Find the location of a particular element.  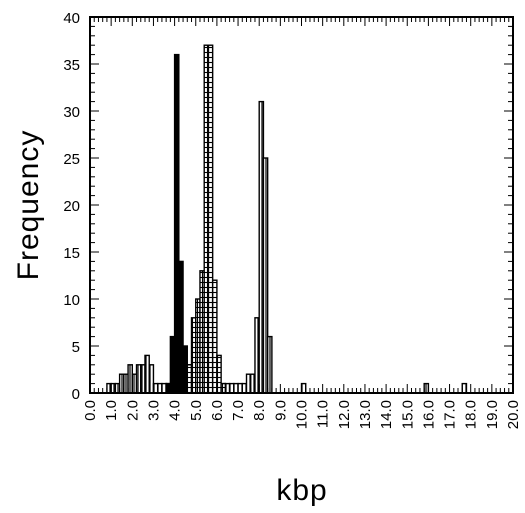

x-tick-label: 9.0 is located at coordinates (280, 410).